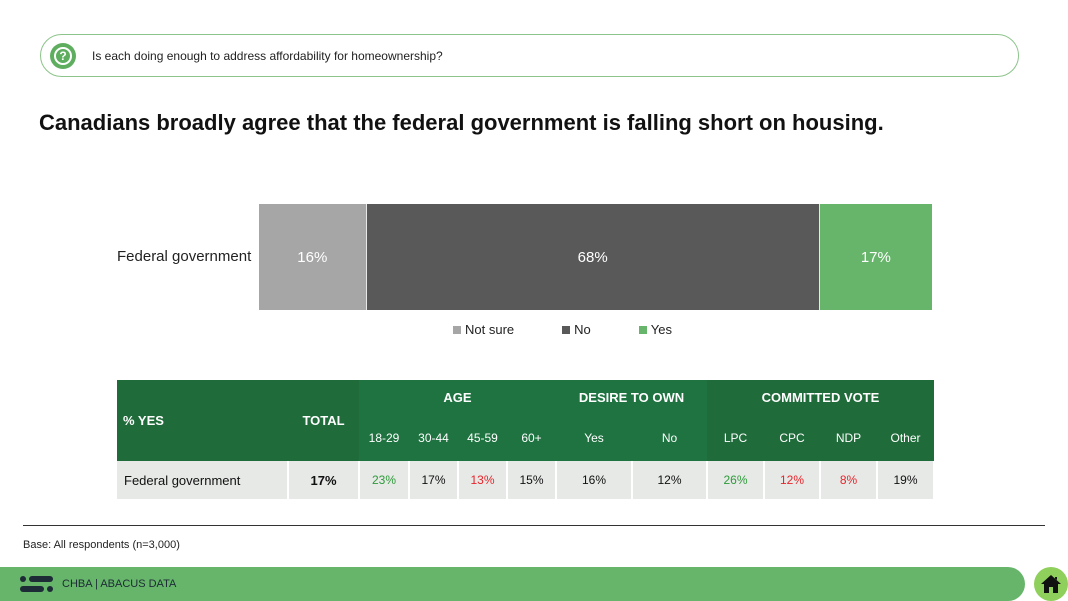 The width and height of the screenshot is (1068, 601). Describe the element at coordinates (655, 329) in the screenshot. I see `legend-item: Yes` at that location.